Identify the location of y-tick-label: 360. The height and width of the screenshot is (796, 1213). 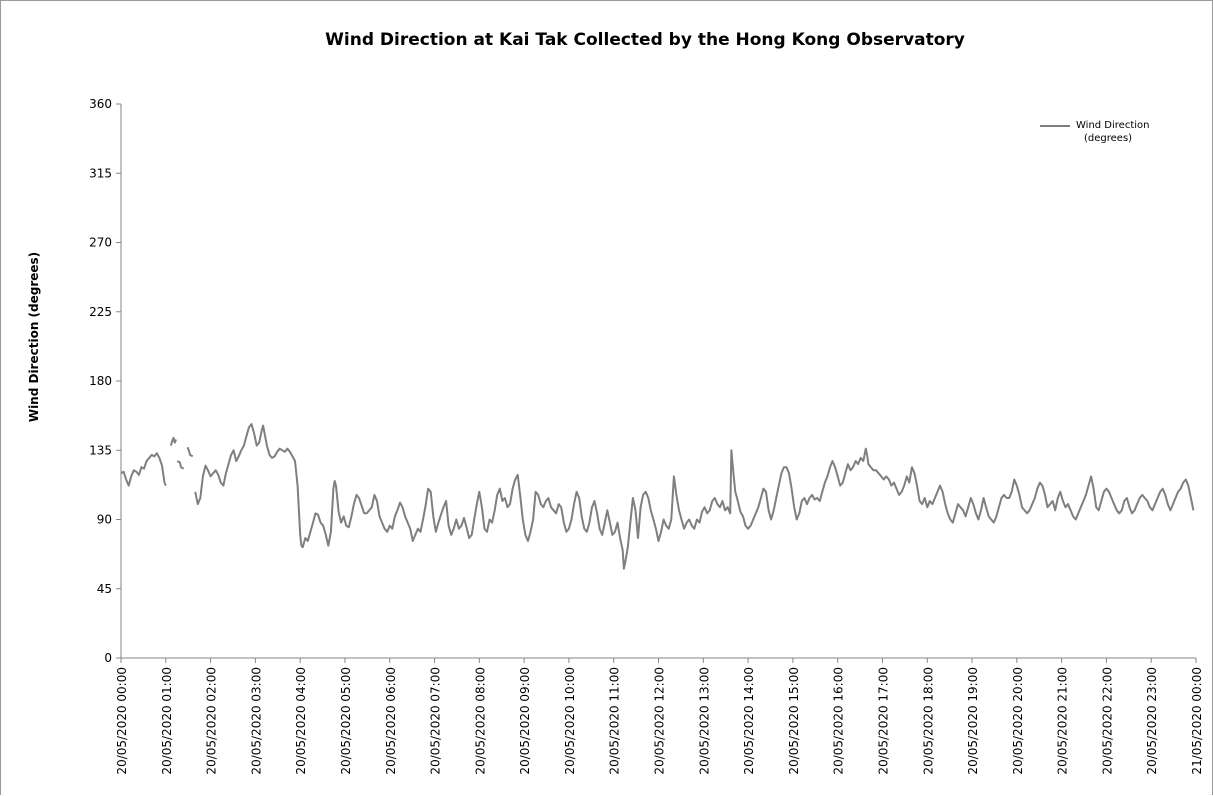
(100, 104).